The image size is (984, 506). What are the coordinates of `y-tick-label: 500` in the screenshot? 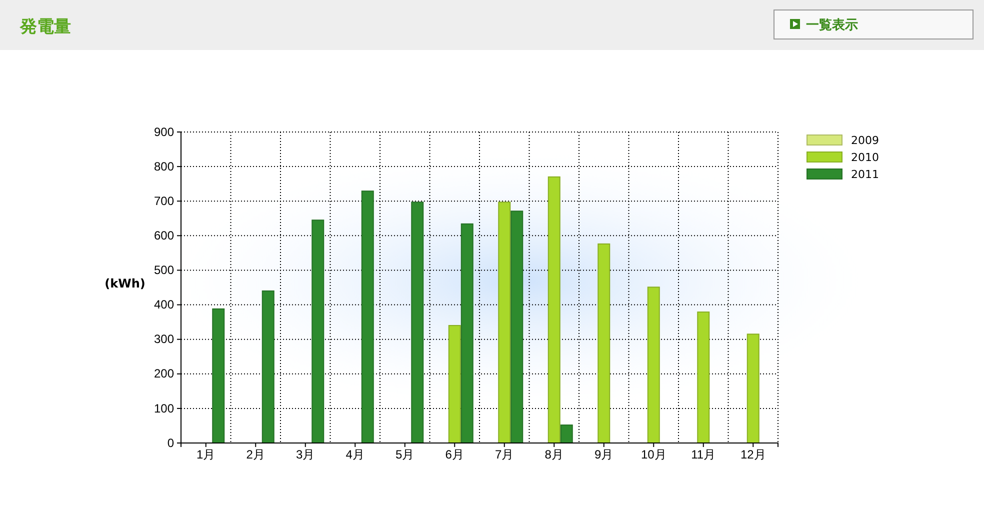 It's located at (164, 270).